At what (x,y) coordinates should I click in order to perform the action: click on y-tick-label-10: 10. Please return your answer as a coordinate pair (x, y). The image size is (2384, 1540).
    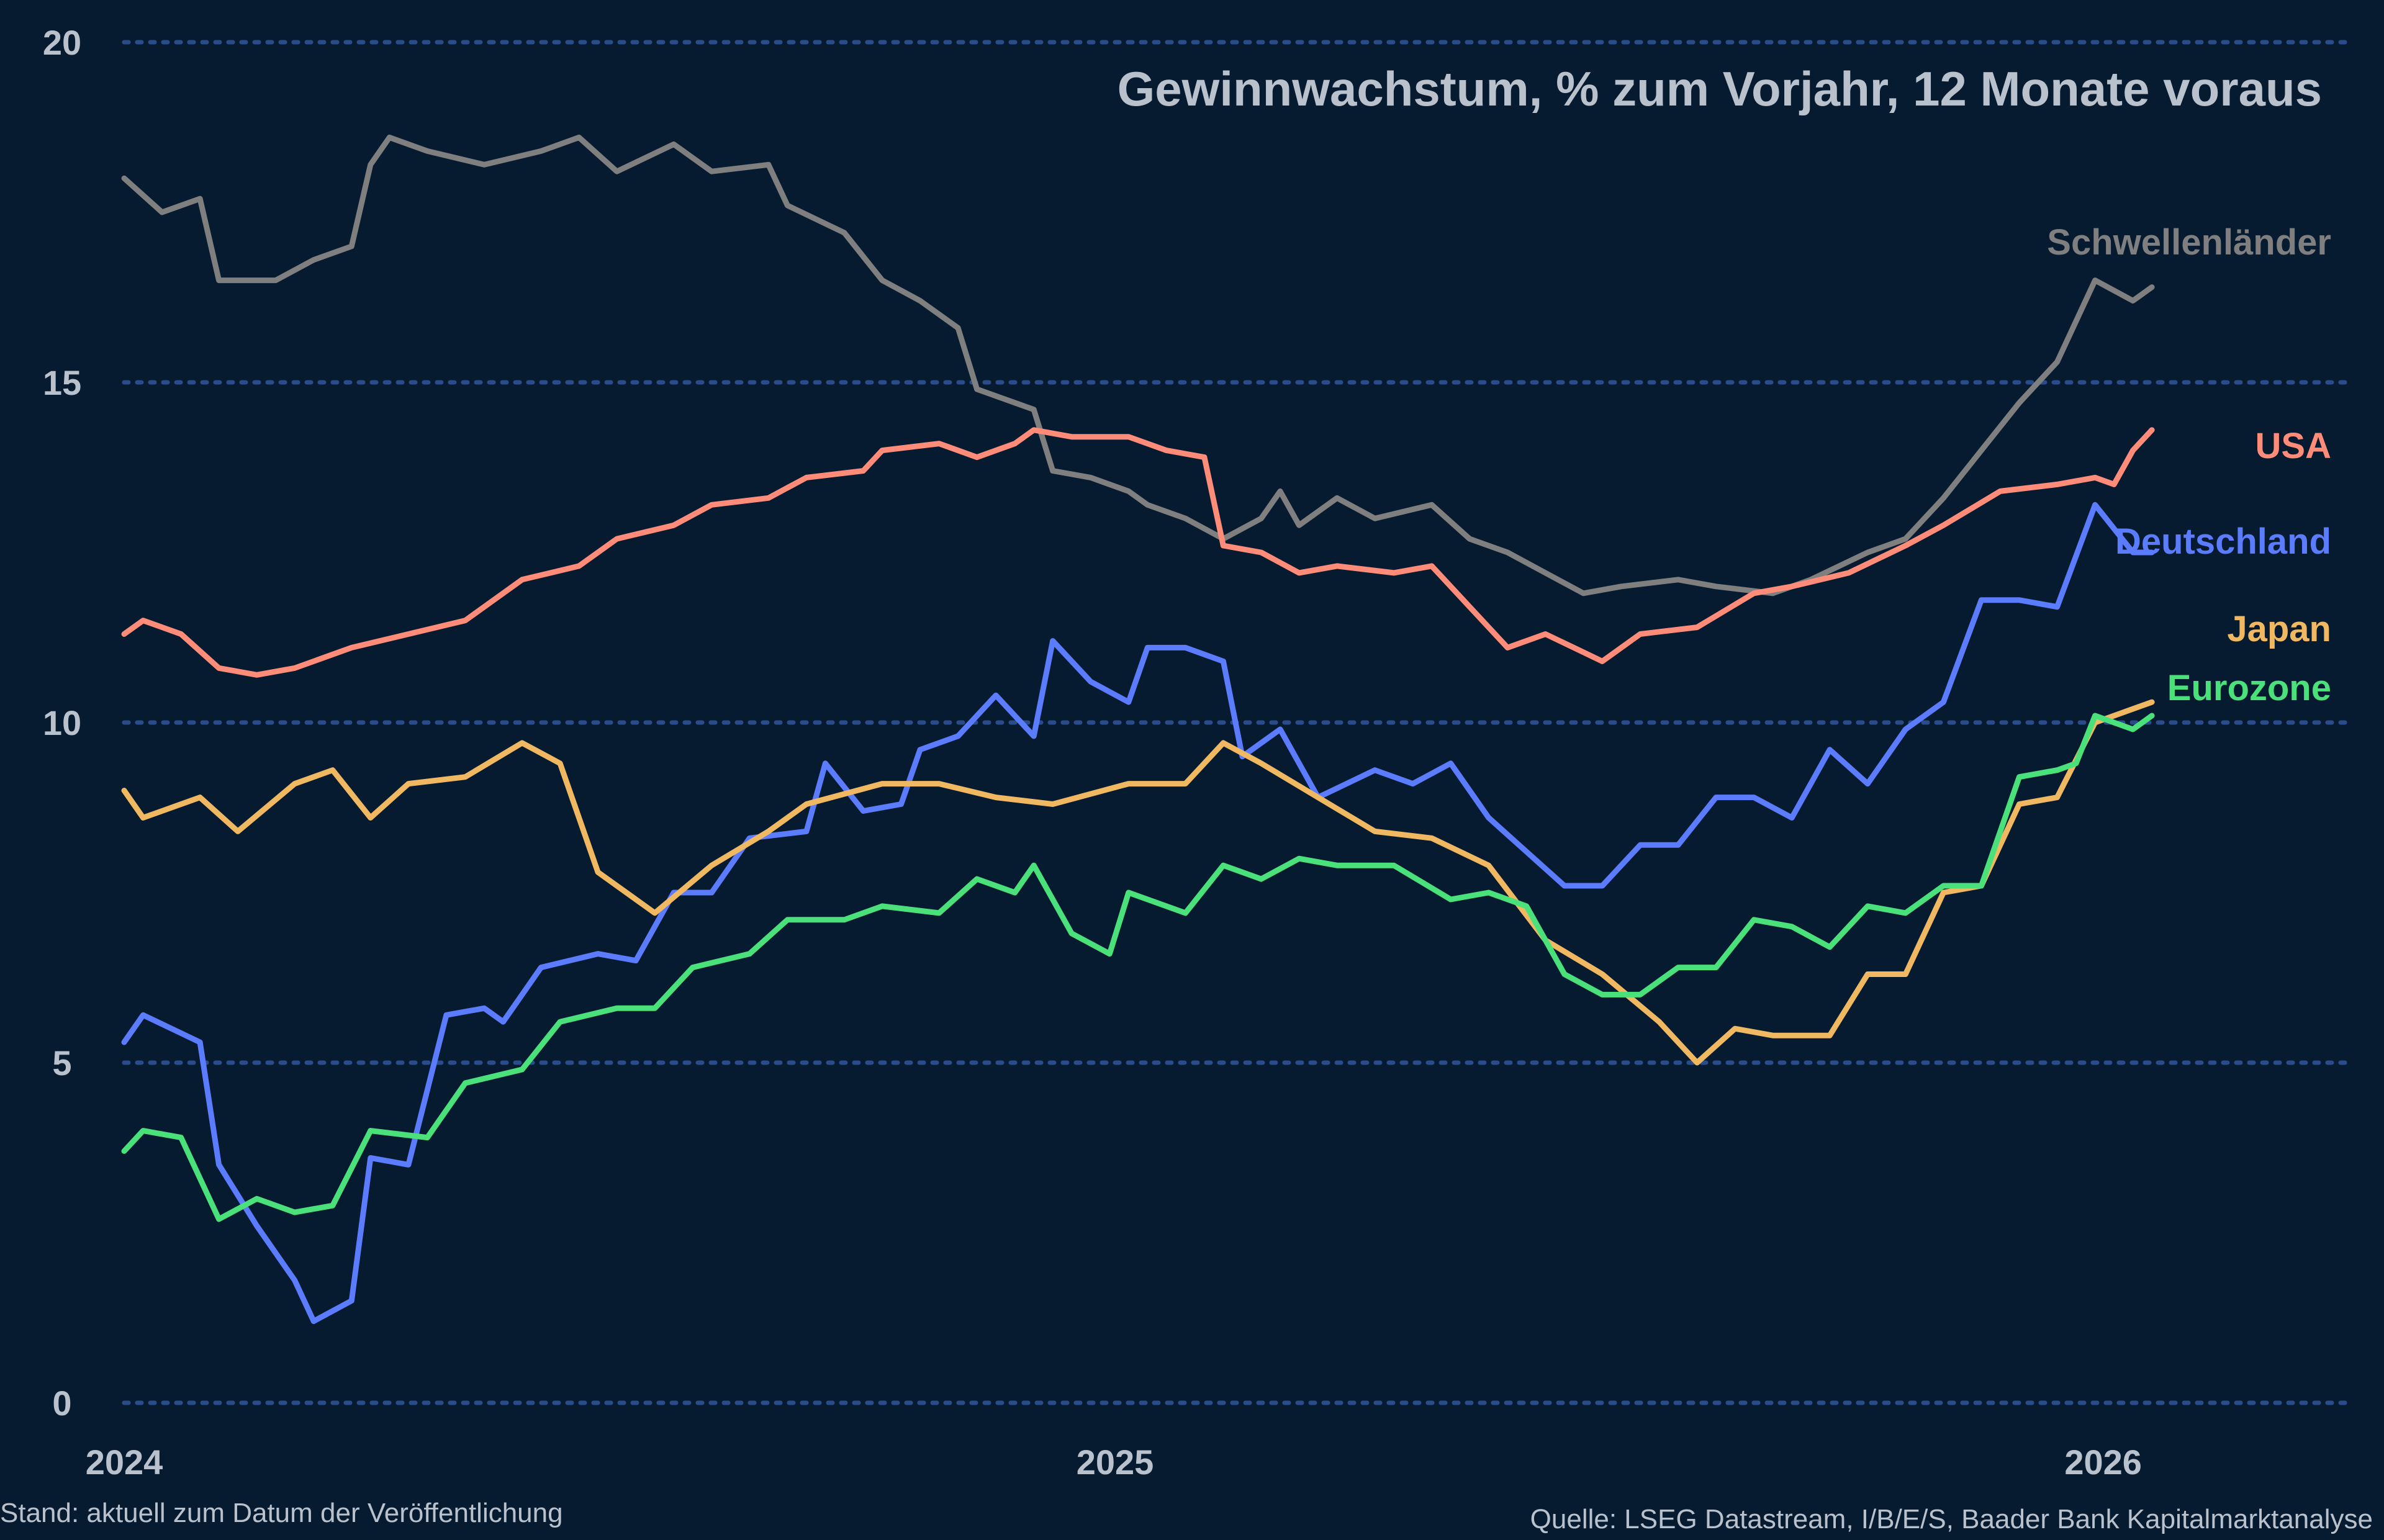
    Looking at the image, I should click on (62, 722).